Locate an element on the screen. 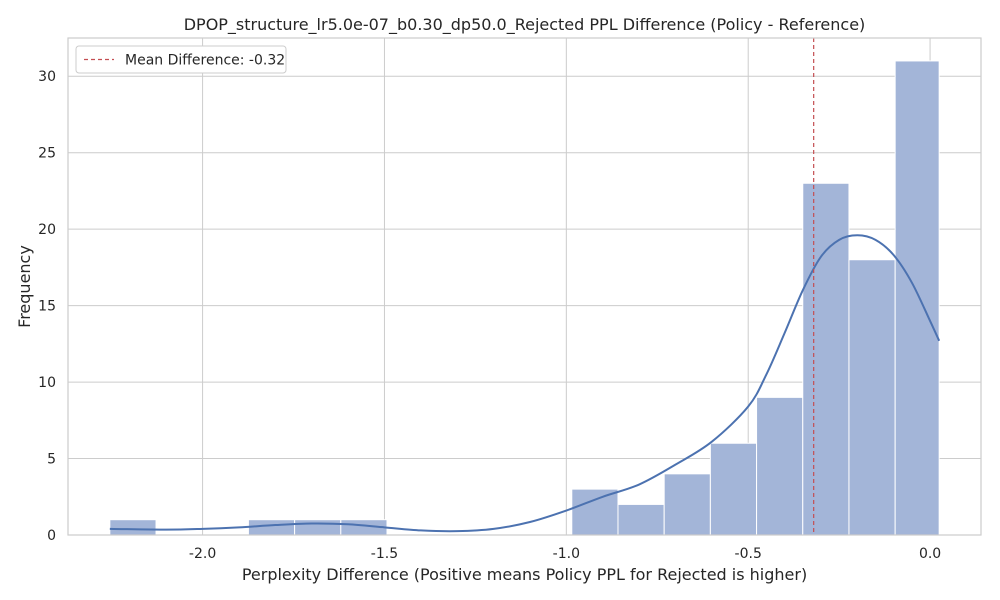 This screenshot has height=600, width=1000. y-tick-labels: 0 5 10 15 20 25 30 is located at coordinates (47, 306).